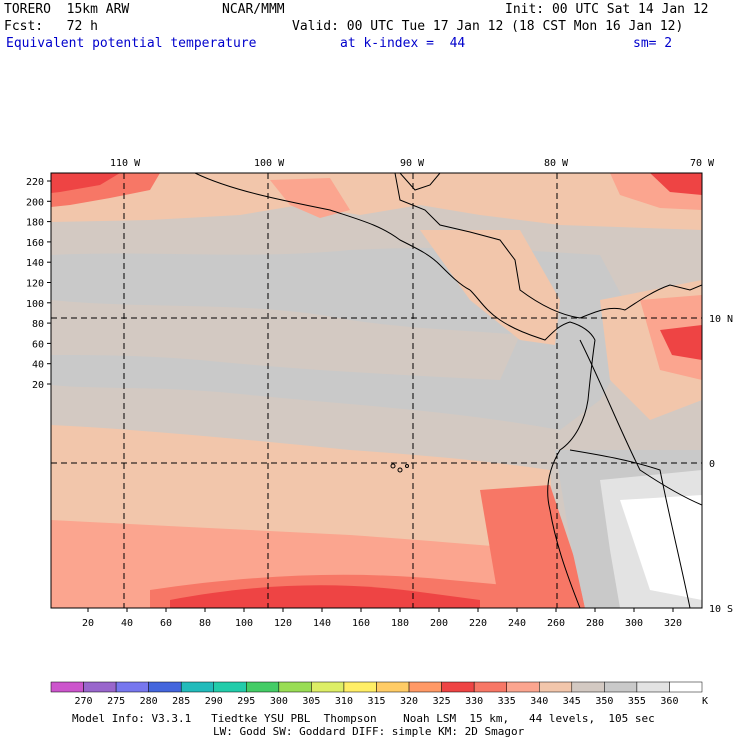  I want to click on colorbar-level-label: 315, so click(376, 701).